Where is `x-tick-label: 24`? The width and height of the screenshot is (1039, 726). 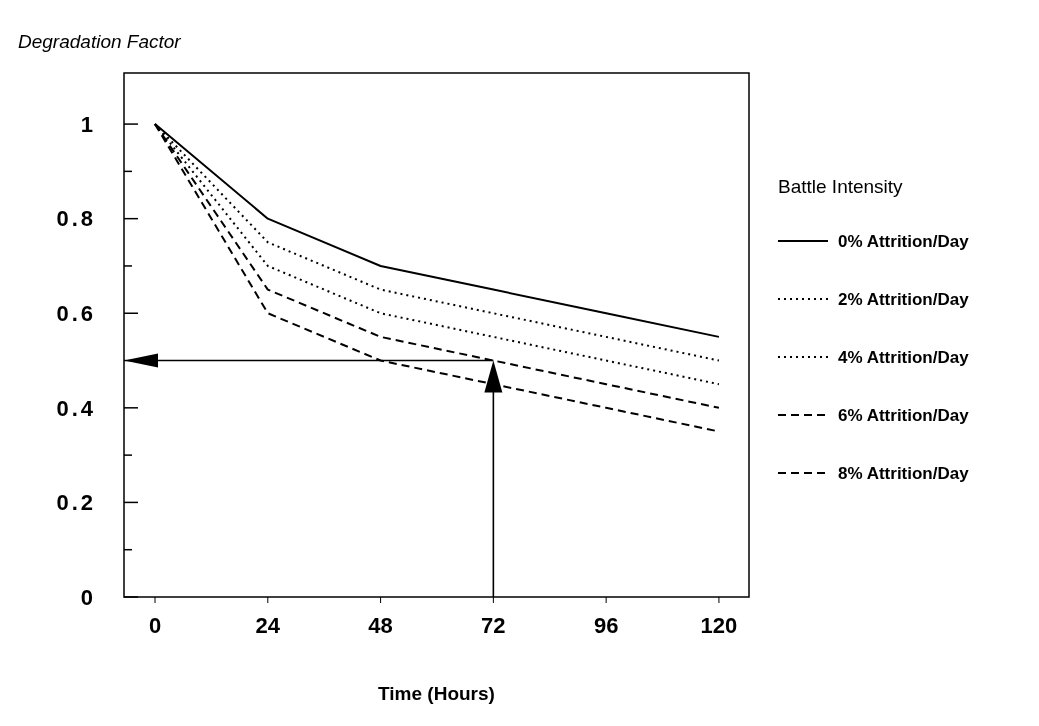 x-tick-label: 24 is located at coordinates (268, 625).